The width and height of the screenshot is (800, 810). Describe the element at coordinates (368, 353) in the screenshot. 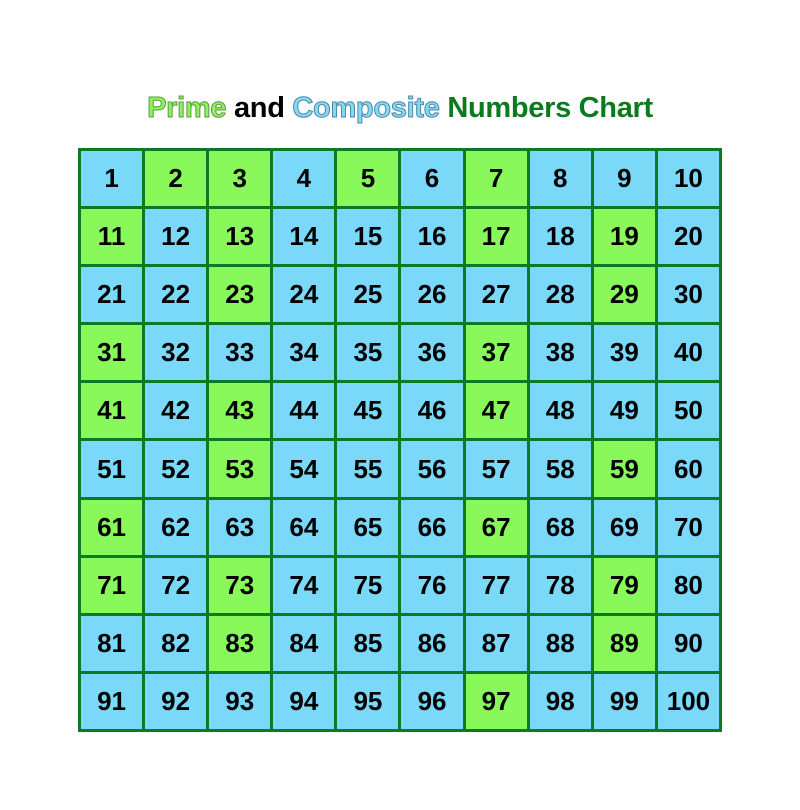

I see `composite-cell: 35` at that location.